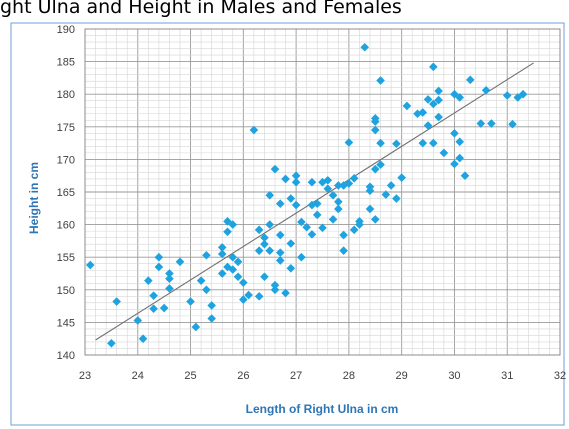 The image size is (569, 429). Describe the element at coordinates (66, 291) in the screenshot. I see `y-tick-label: 150` at that location.